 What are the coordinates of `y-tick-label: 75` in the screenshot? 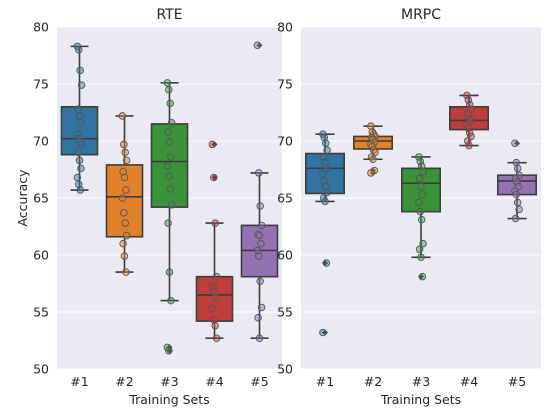 It's located at (285, 84).